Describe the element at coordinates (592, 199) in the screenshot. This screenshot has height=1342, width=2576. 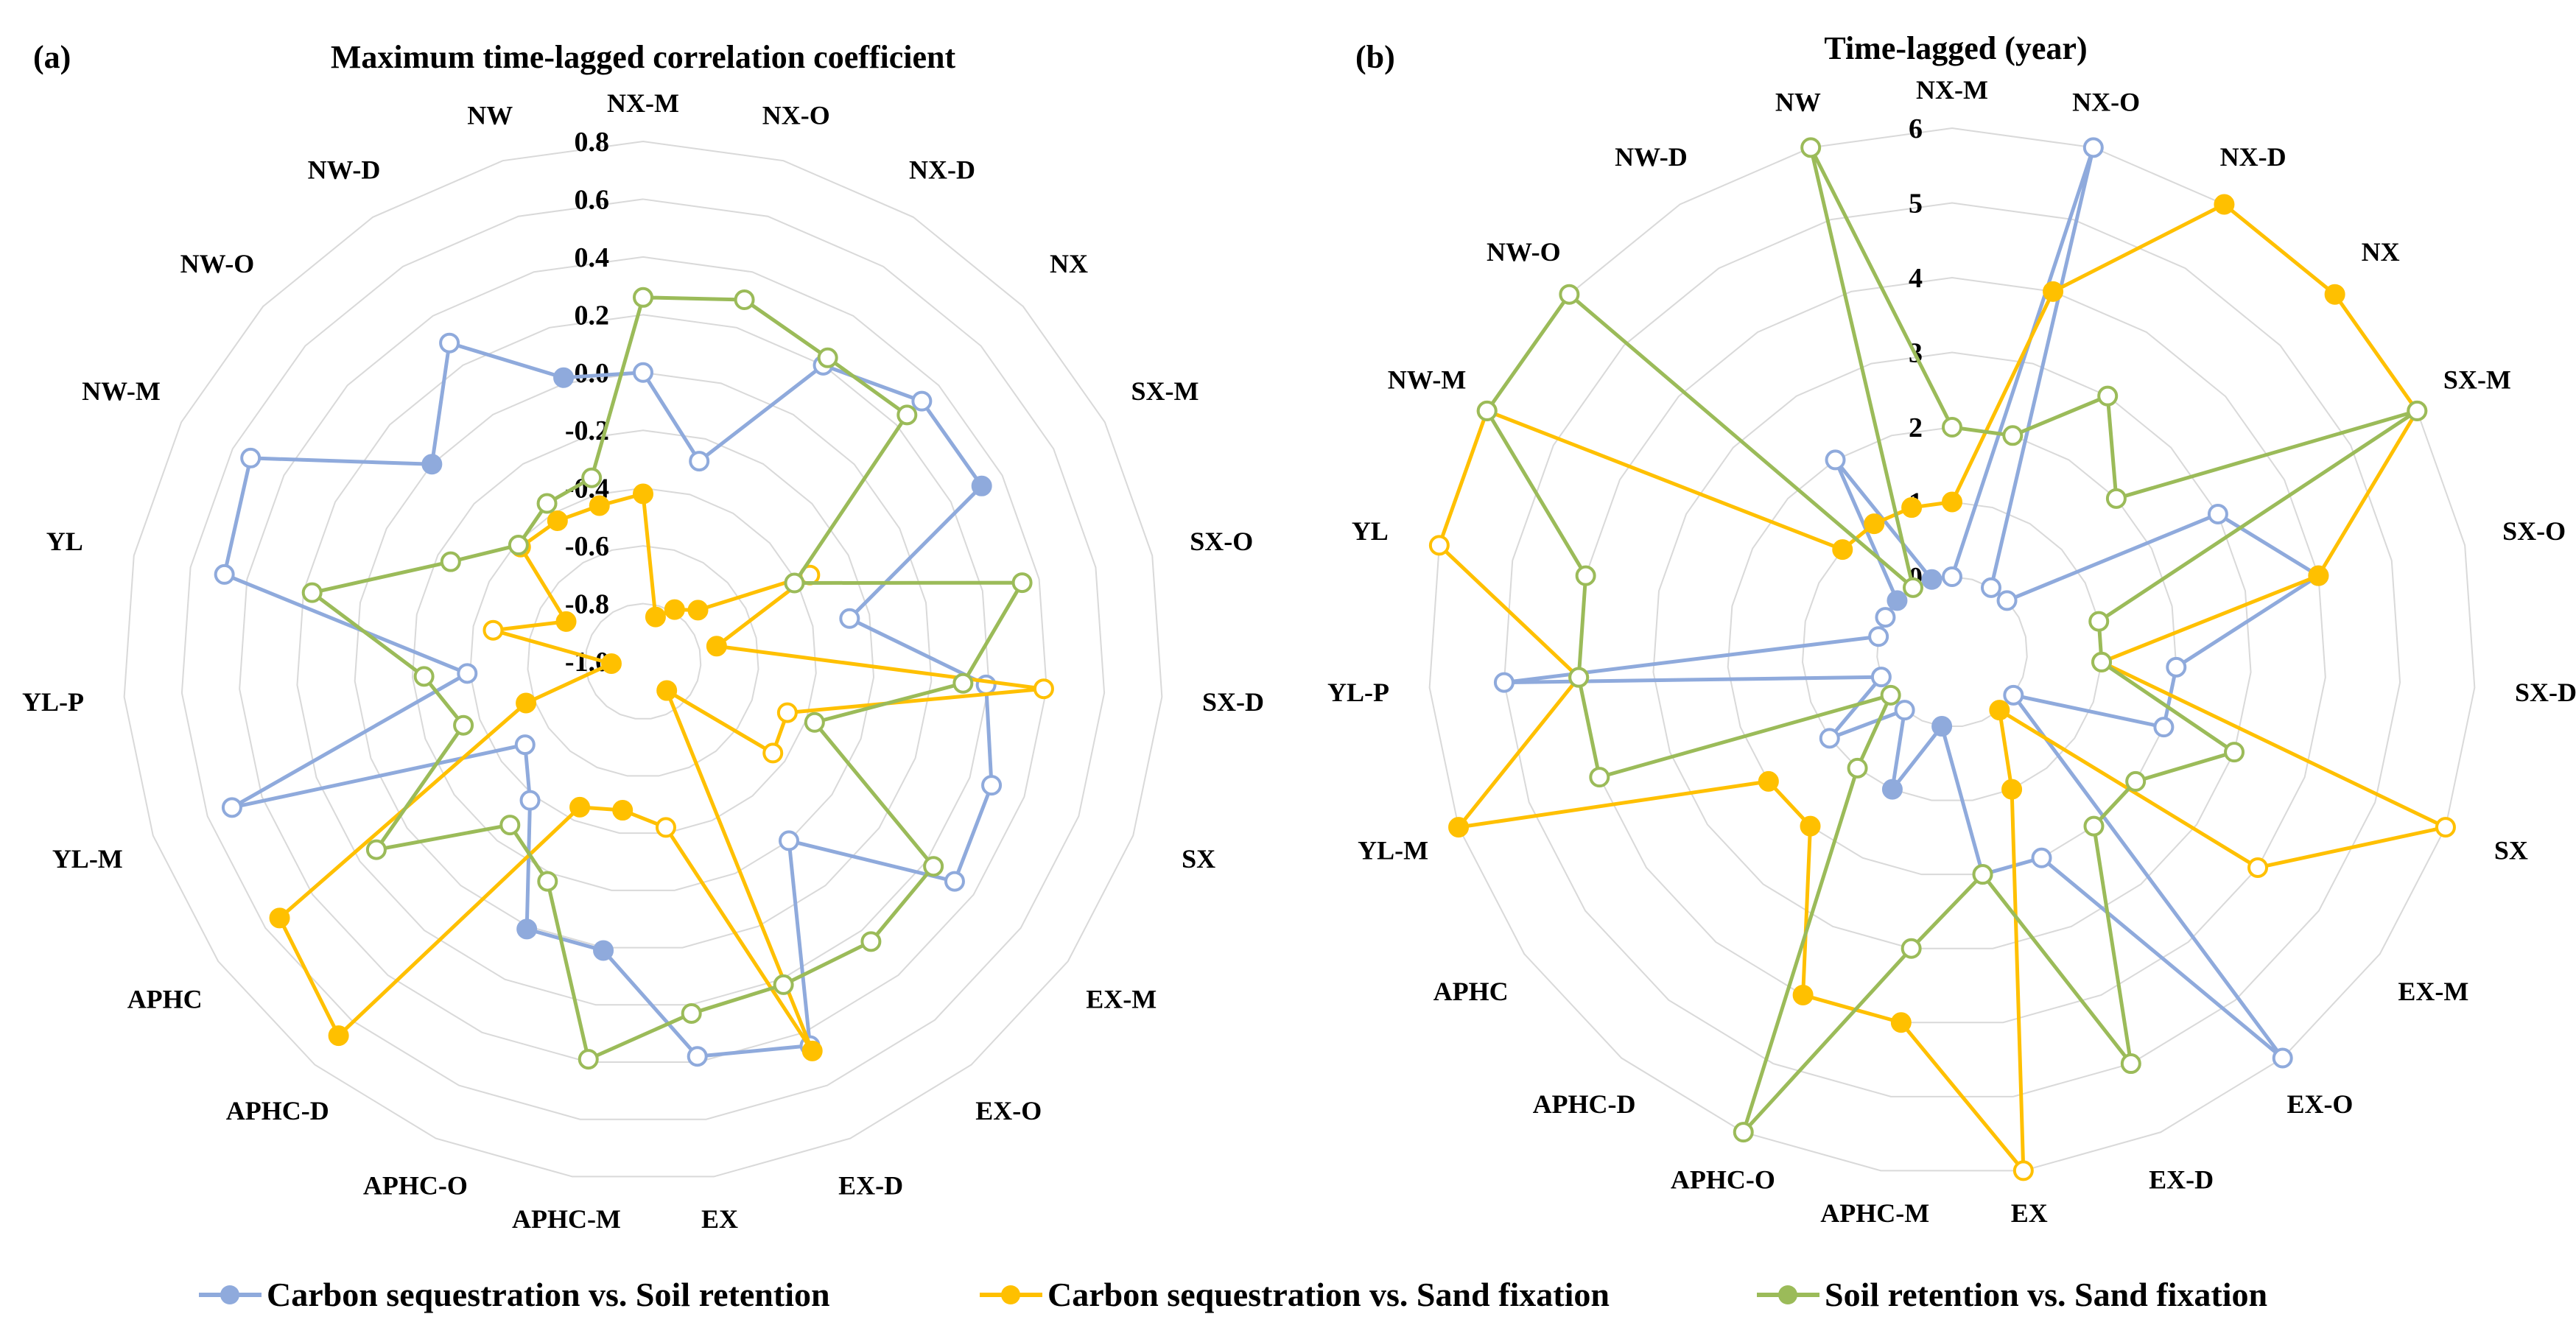
I see `tick-label: 0.6` at that location.